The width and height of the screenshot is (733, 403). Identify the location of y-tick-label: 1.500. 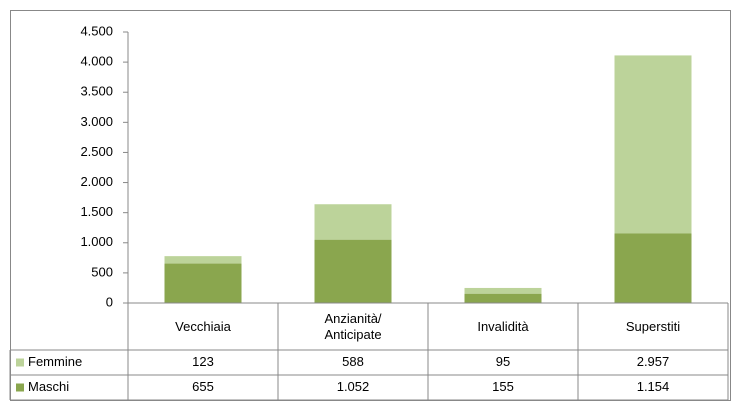
(96, 211).